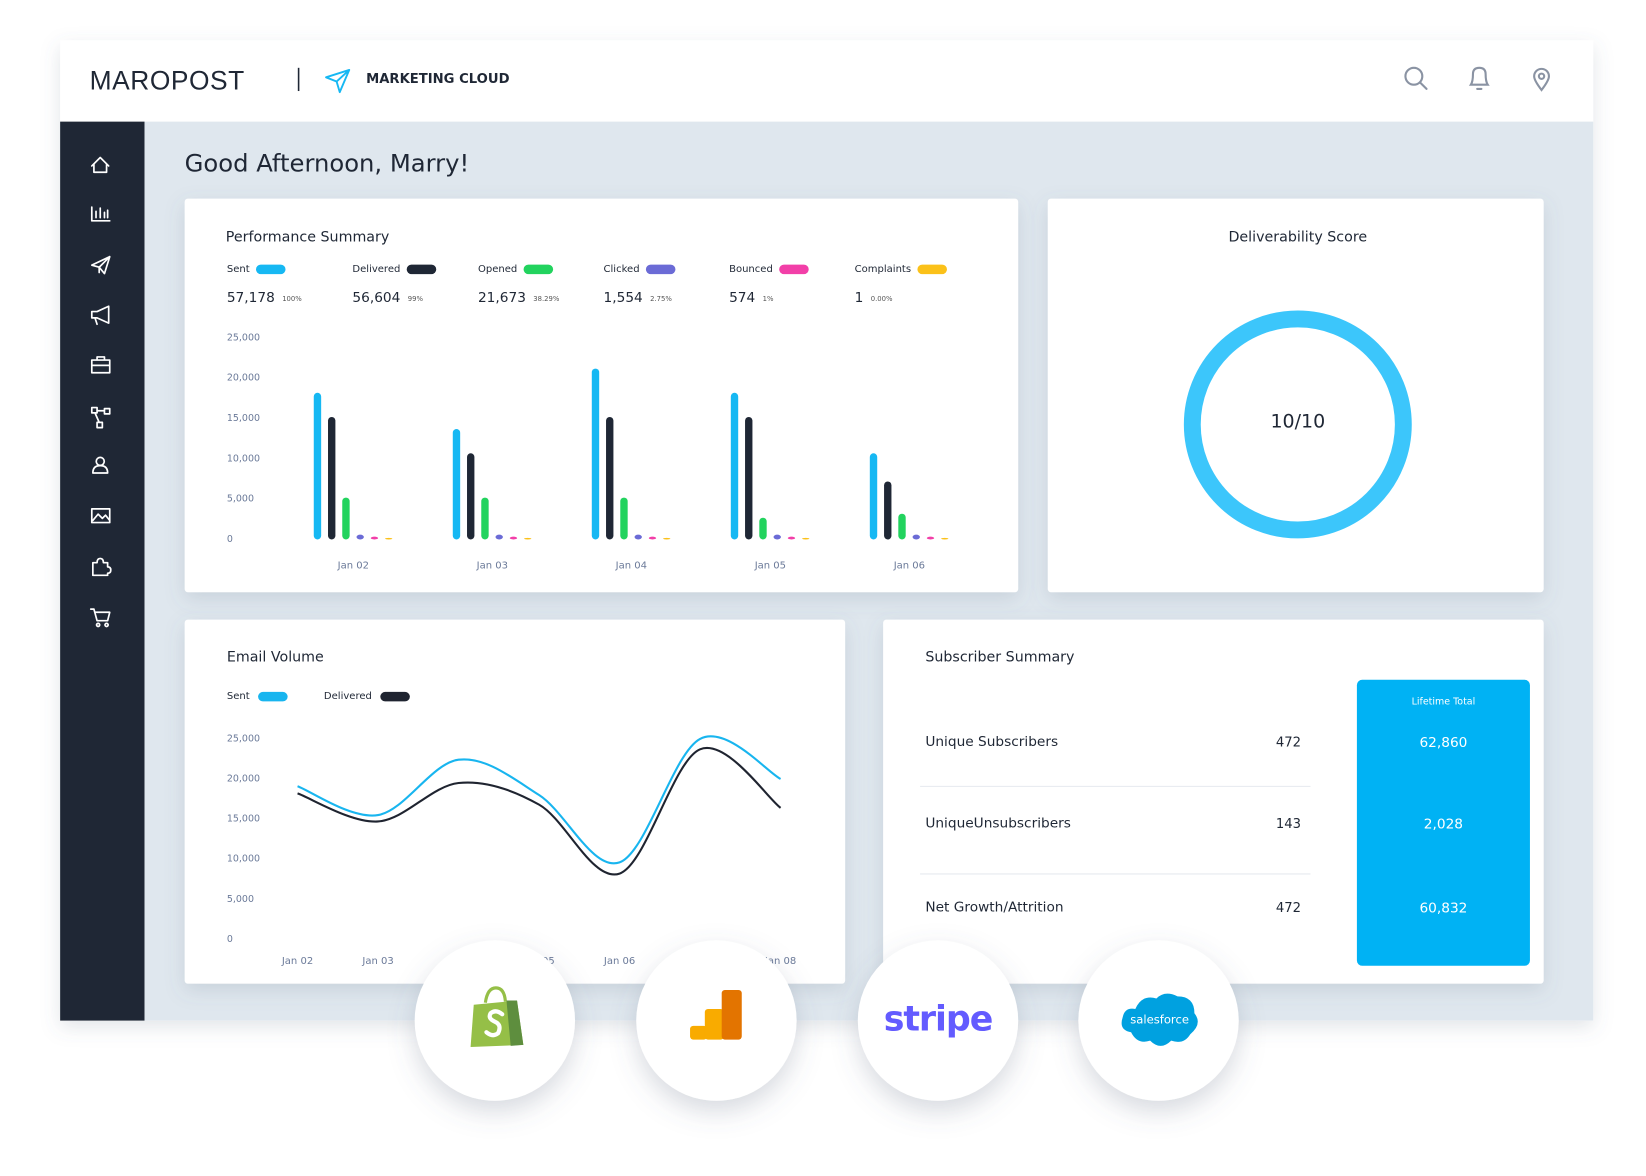 This screenshot has width=1646, height=1176. I want to click on legend-label: Opened, so click(497, 269).